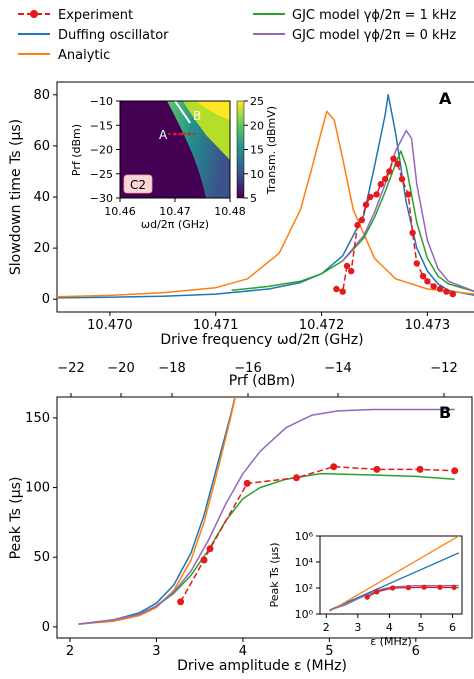  What do you see at coordinates (257, 174) in the screenshot?
I see `colorbar-tick-label: 10` at bounding box center [257, 174].